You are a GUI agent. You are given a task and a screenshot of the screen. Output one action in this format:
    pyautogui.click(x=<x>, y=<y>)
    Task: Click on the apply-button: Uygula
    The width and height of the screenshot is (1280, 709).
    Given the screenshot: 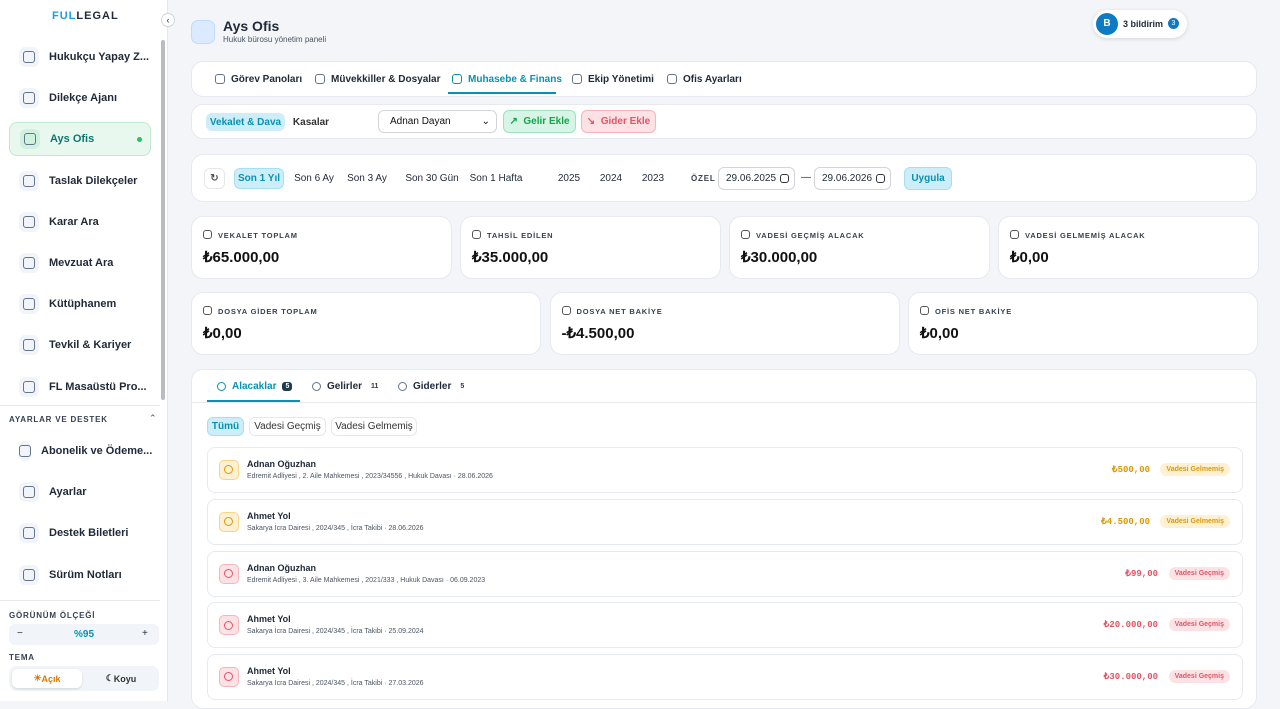 What is the action you would take?
    pyautogui.click(x=928, y=178)
    